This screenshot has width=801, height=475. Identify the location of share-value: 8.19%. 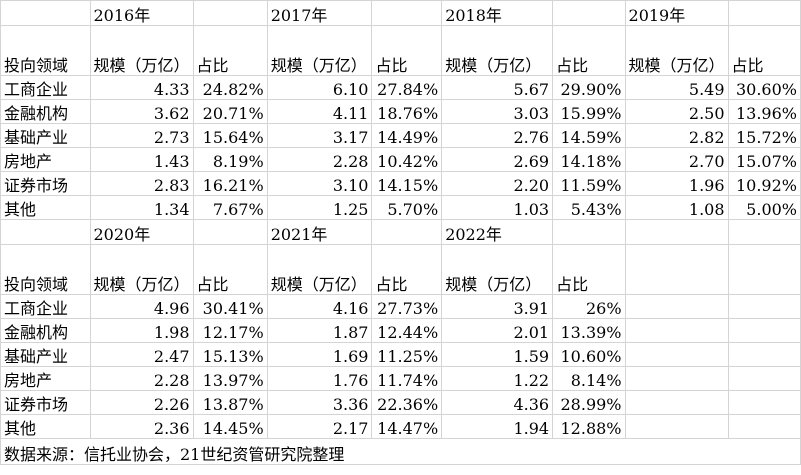
(230, 159).